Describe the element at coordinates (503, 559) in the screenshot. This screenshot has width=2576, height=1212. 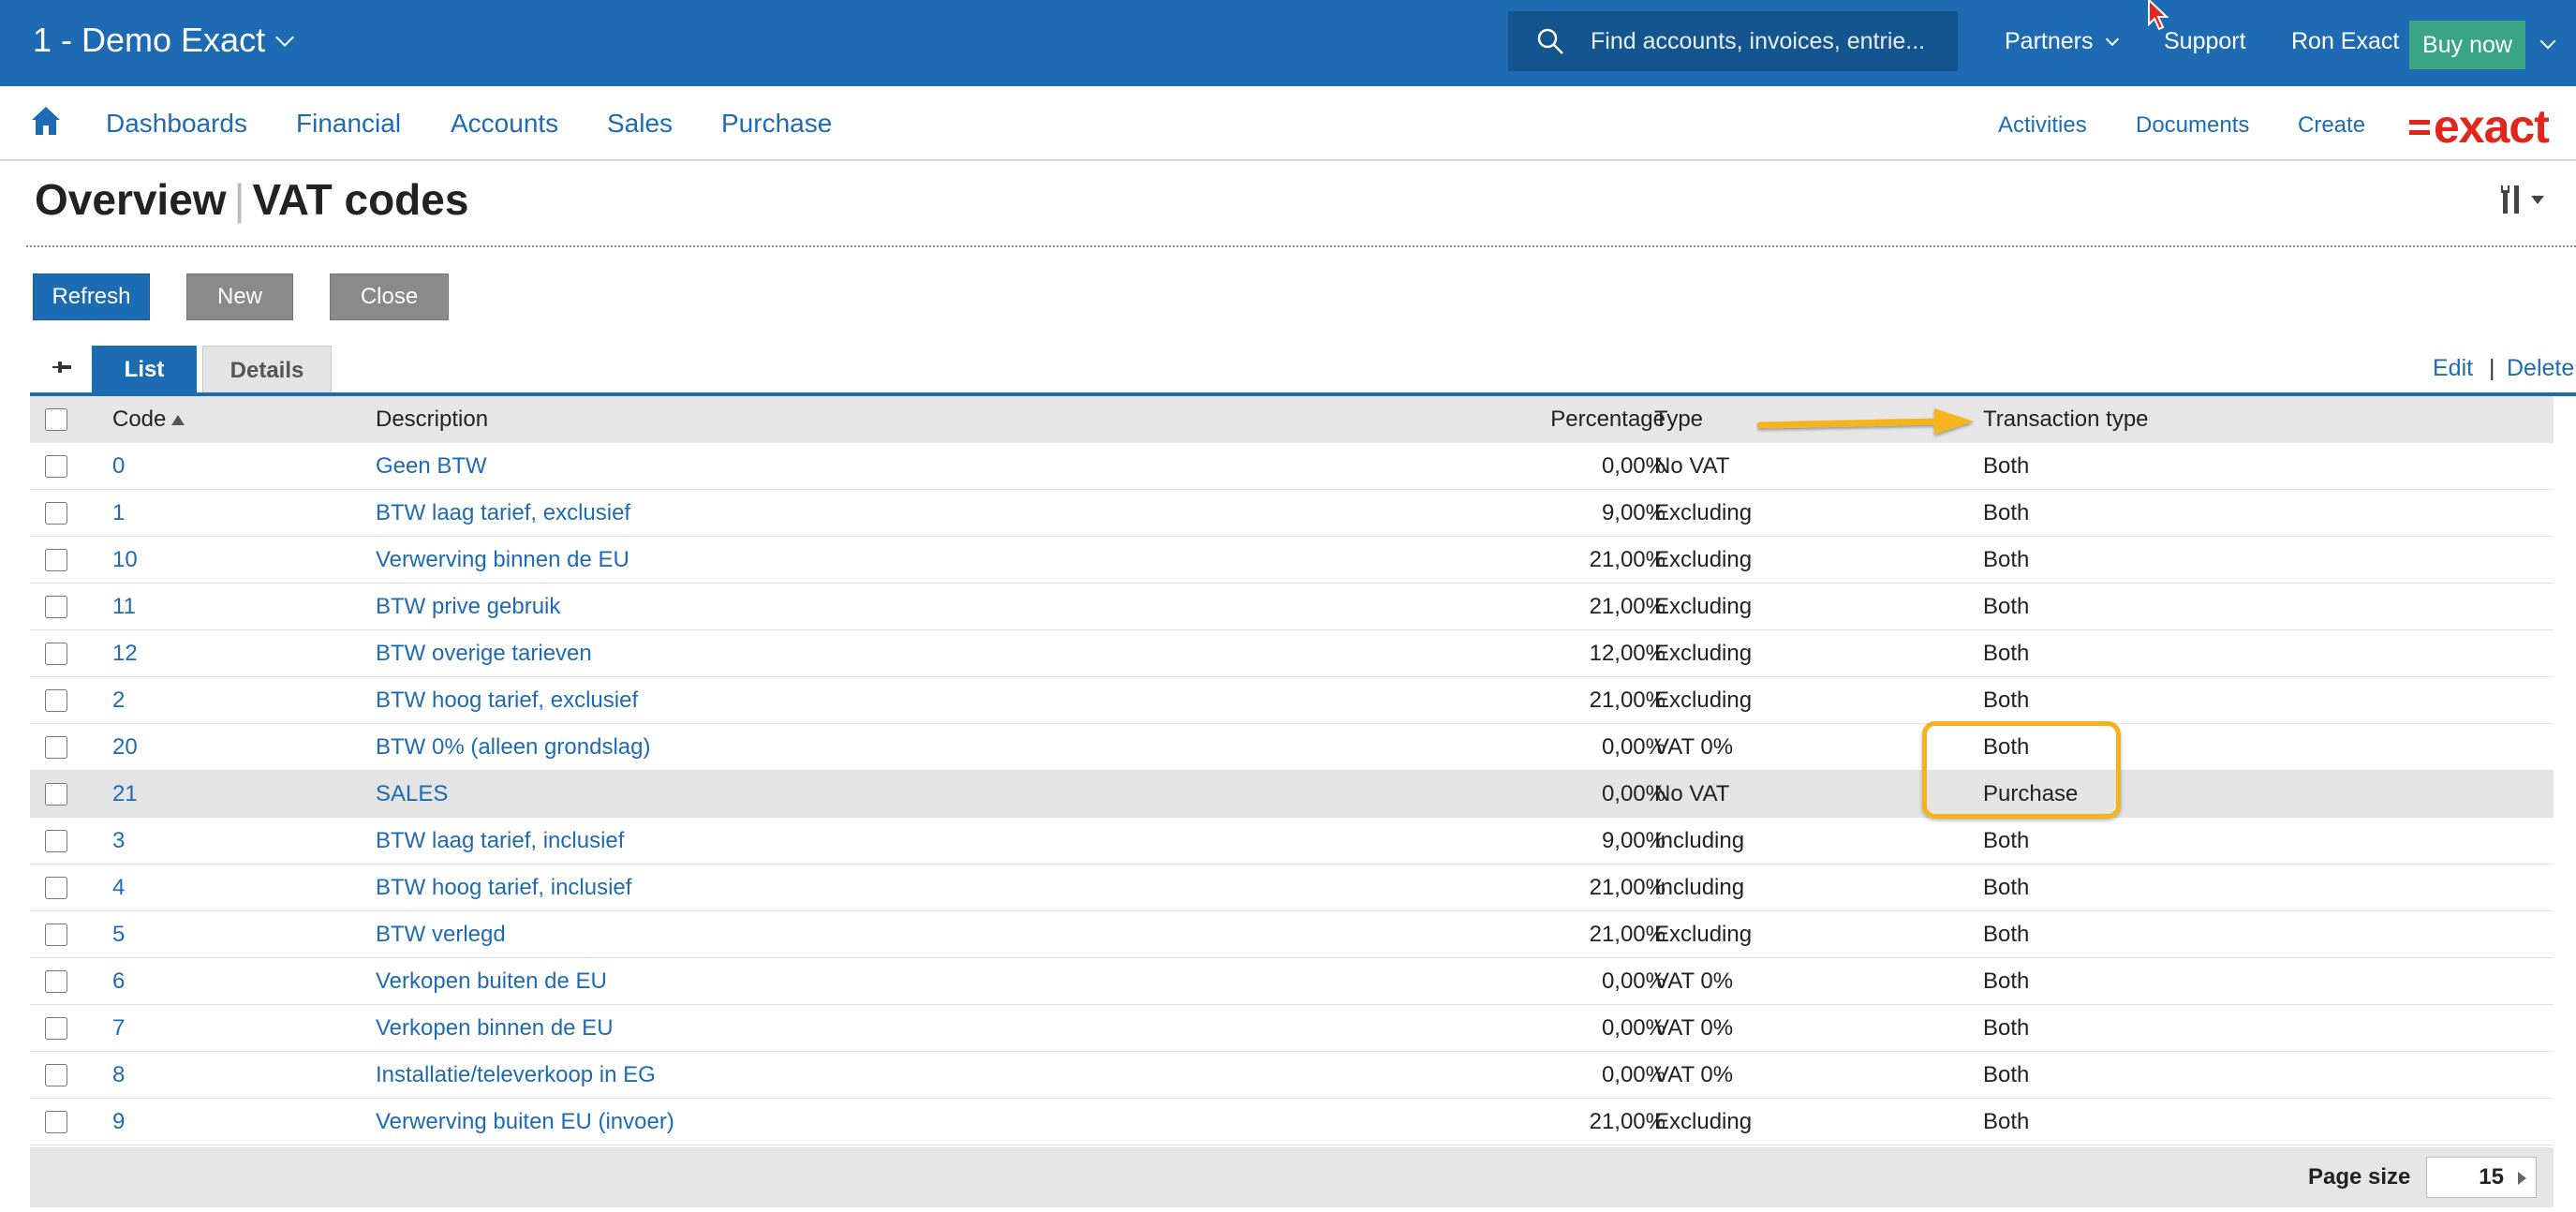
I see `description-link: Verwerving binnen de EU` at that location.